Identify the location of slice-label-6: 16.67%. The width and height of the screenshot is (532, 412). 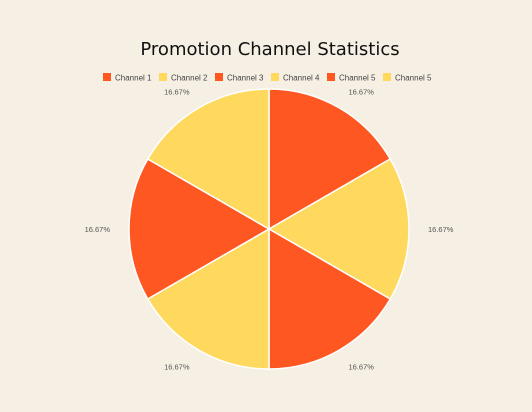
(177, 91).